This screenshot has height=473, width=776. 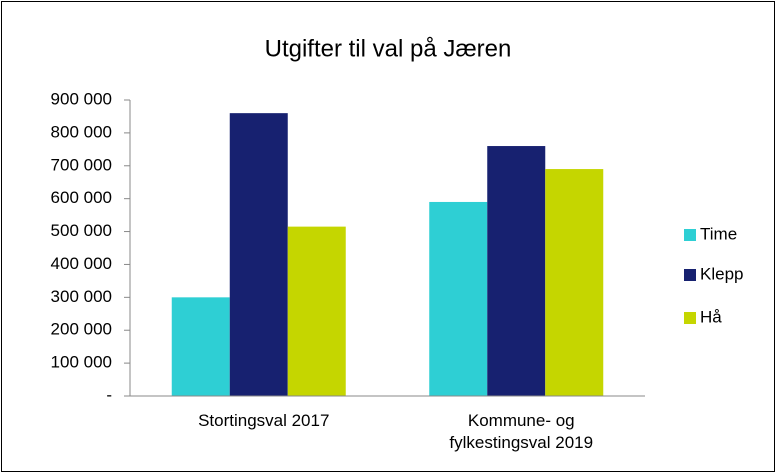 What do you see at coordinates (718, 233) in the screenshot?
I see `legend-label: Time` at bounding box center [718, 233].